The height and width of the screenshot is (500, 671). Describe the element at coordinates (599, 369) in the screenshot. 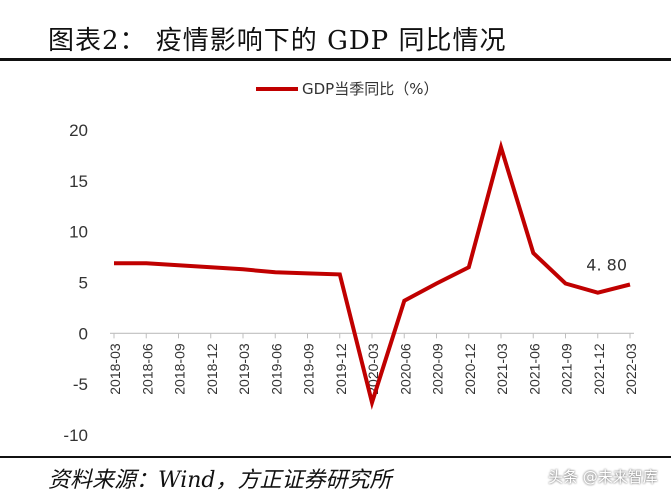

I see `x-tick-label: 2021-12` at that location.